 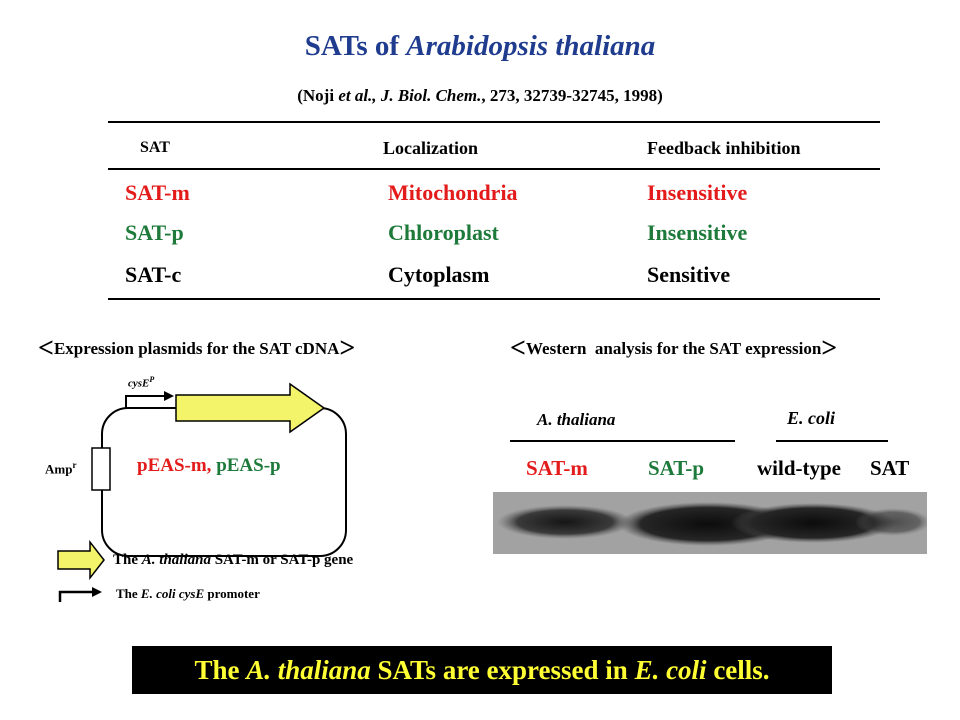 I want to click on row-sat-c-feedback: Sensitive, so click(x=689, y=274).